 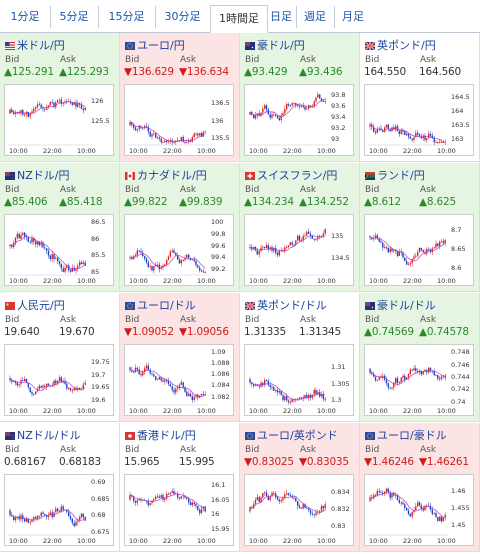 I want to click on y-tick-label: 1.31, so click(x=338, y=367).